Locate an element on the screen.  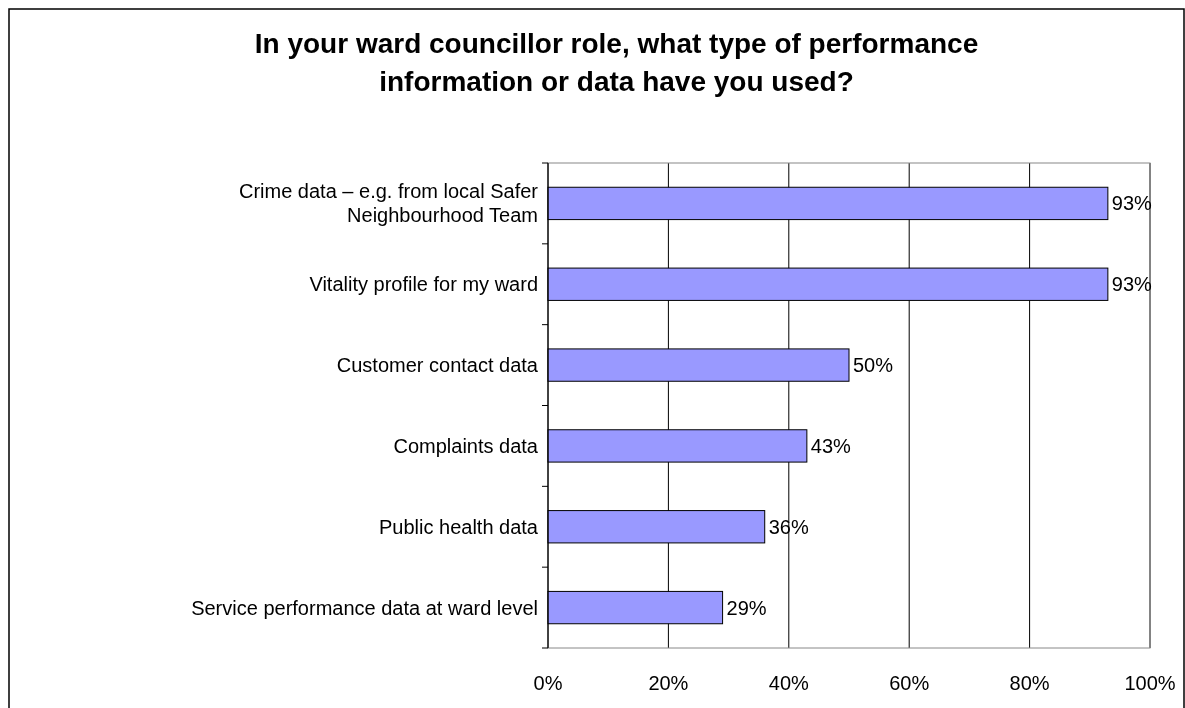
y-tick-label: Crime data – e.g. from local Safer Neighbourhood Team is located at coordinates (388, 203).